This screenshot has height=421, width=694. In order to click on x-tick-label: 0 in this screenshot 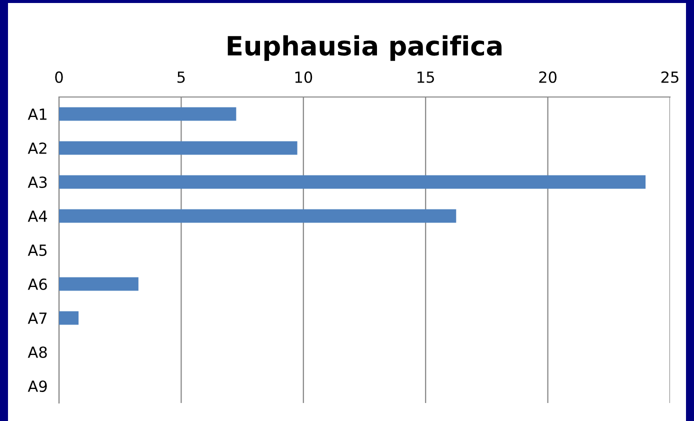, I will do `click(59, 77)`.